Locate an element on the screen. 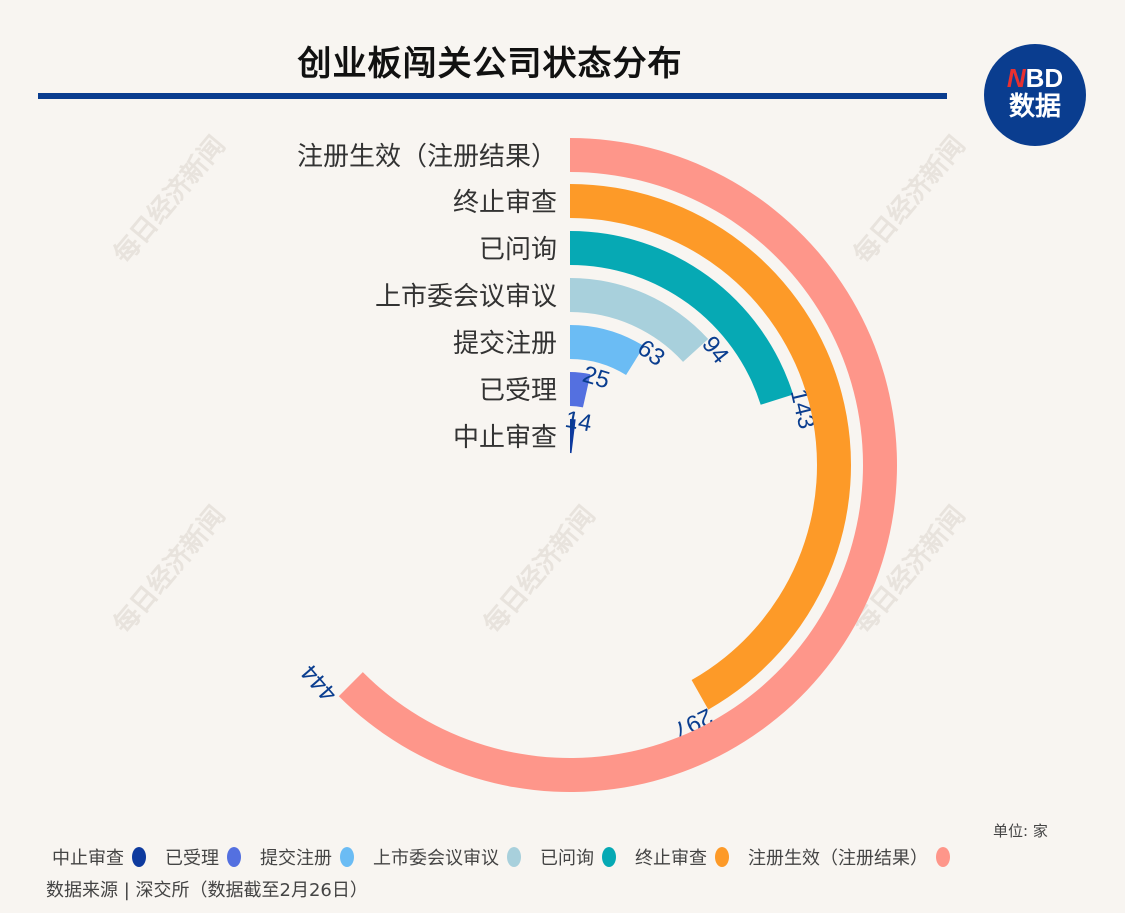  legend-item: 注册生效（注册结果） is located at coordinates (849, 857).